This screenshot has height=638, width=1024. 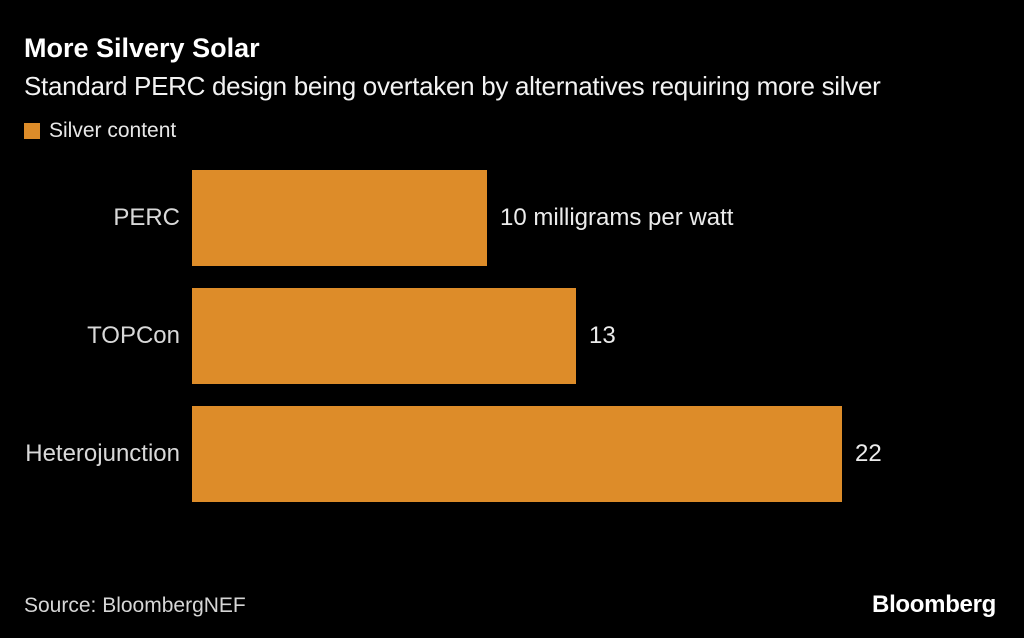 What do you see at coordinates (510, 605) in the screenshot?
I see `chart-footer: Source: BloombergNEF Bloomberg` at bounding box center [510, 605].